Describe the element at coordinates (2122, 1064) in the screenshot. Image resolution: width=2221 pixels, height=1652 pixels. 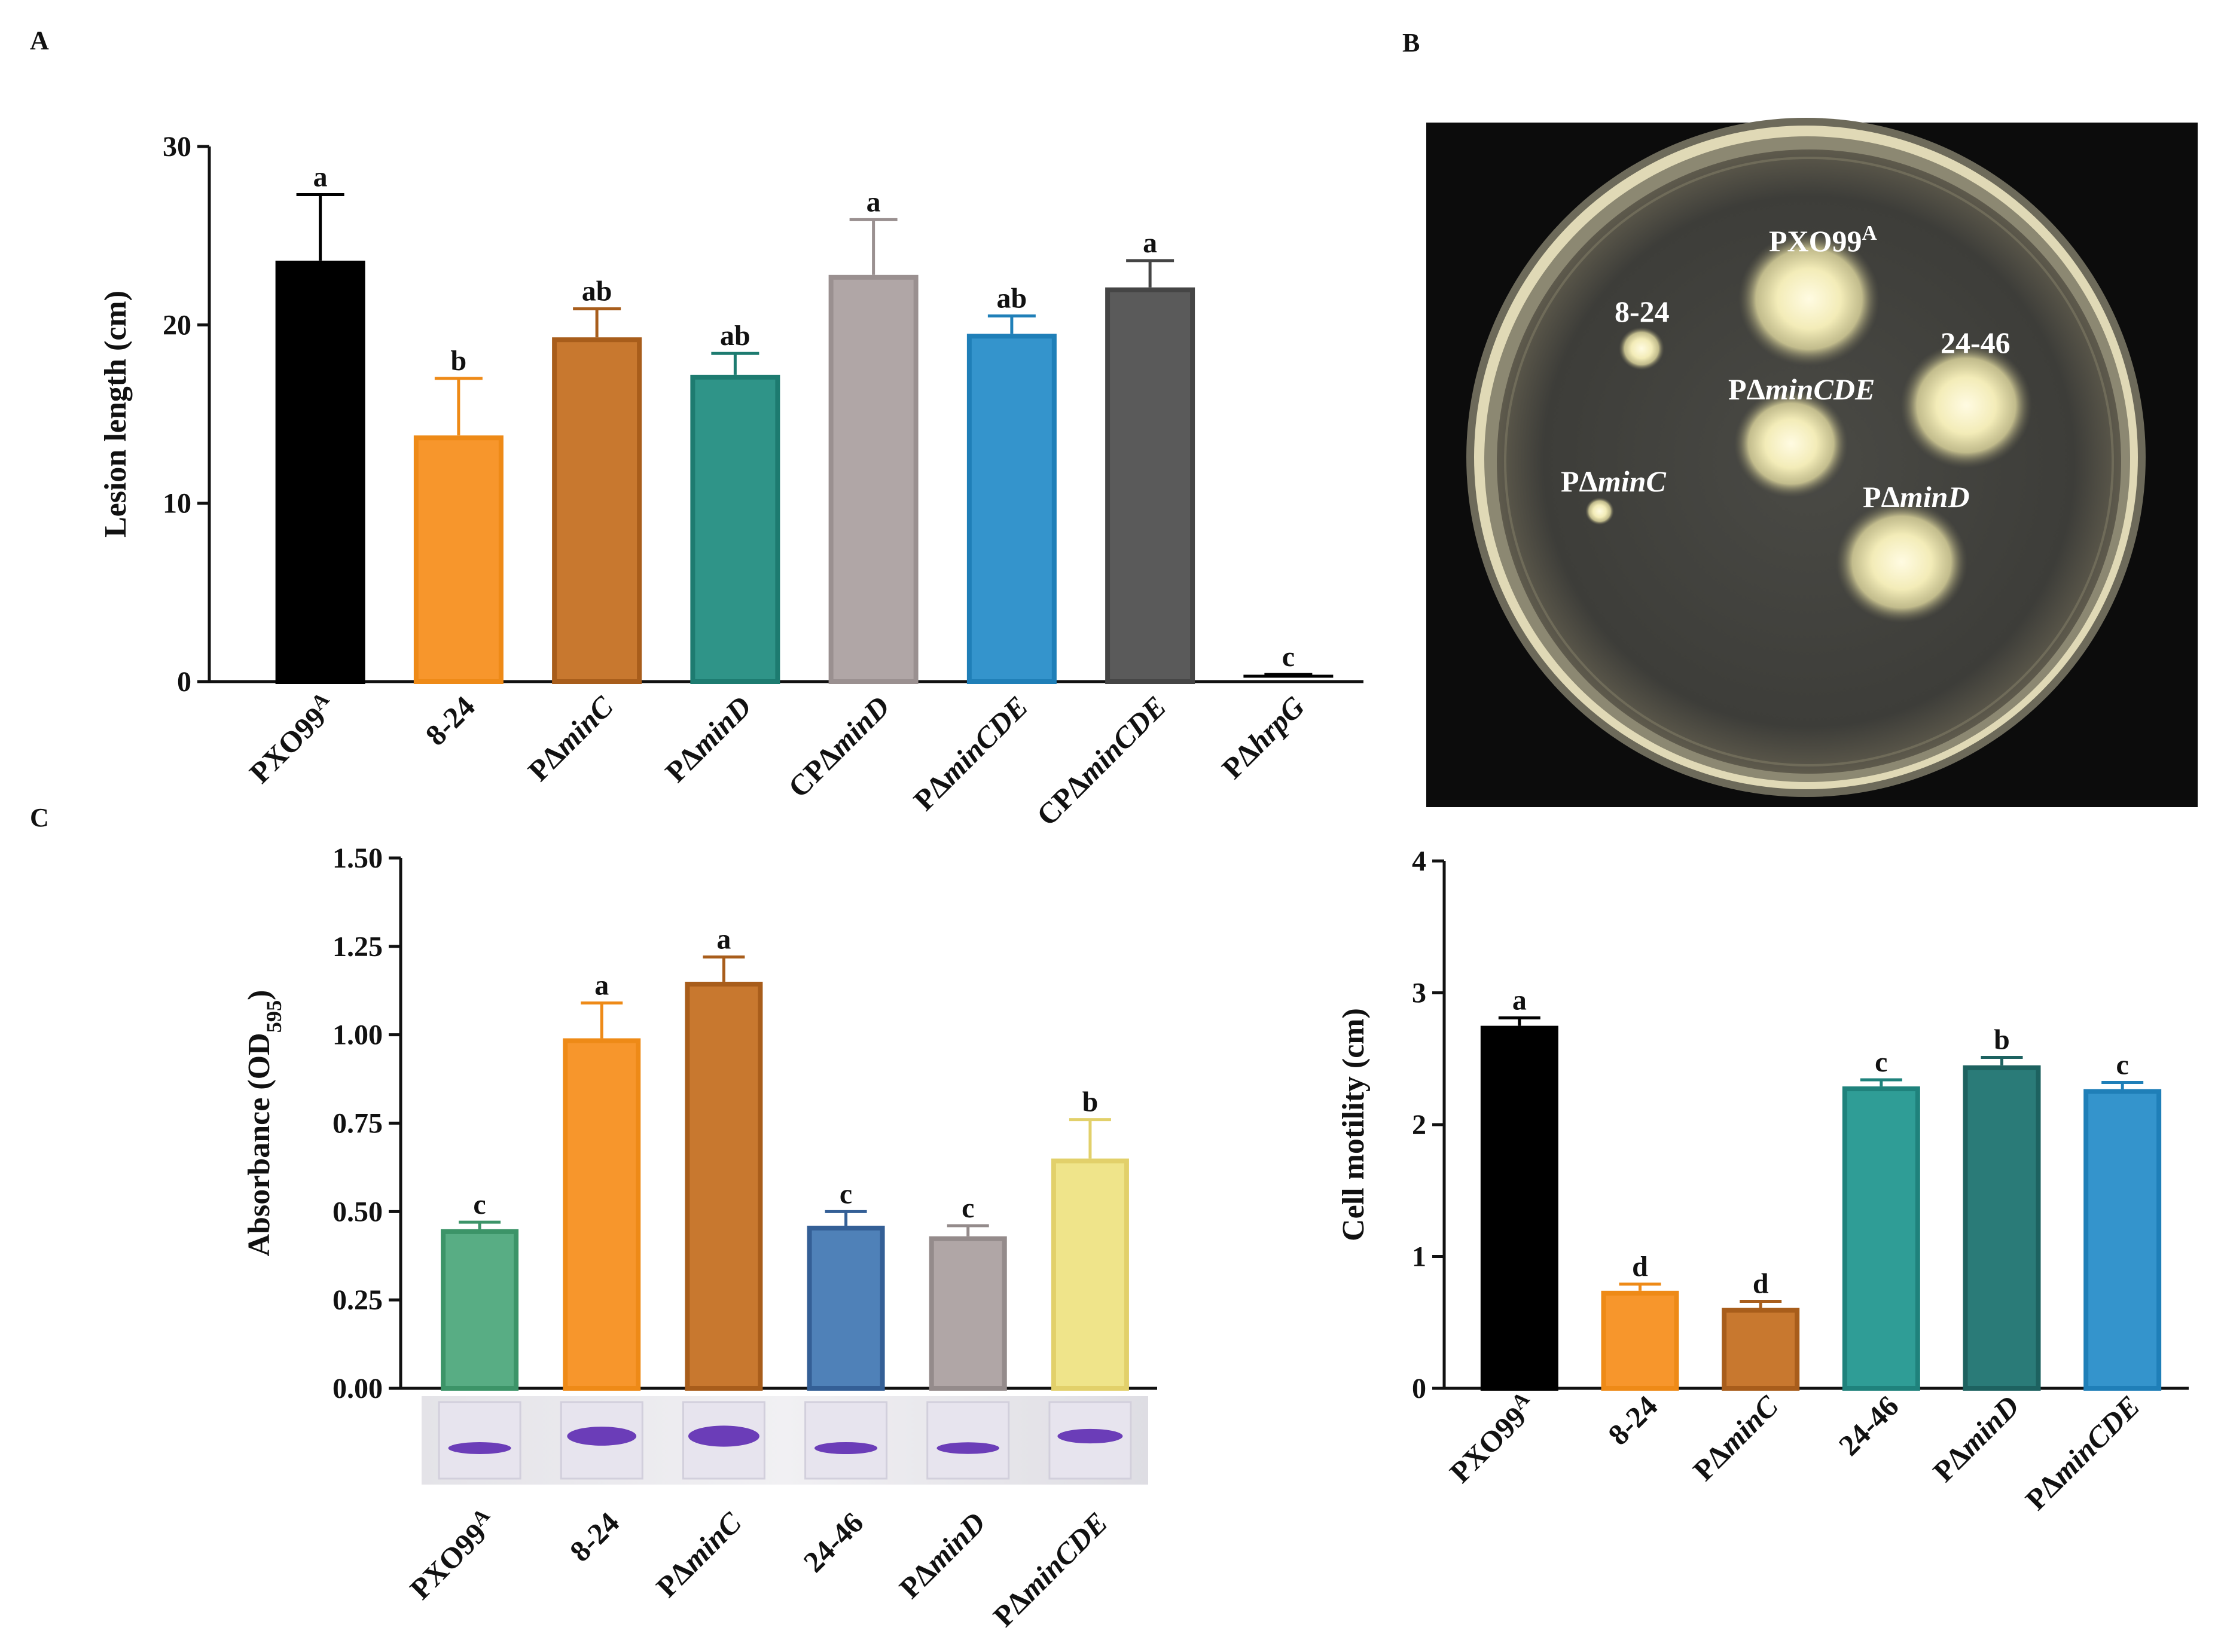
I see `significance-letter-pdeltamincde: c` at that location.